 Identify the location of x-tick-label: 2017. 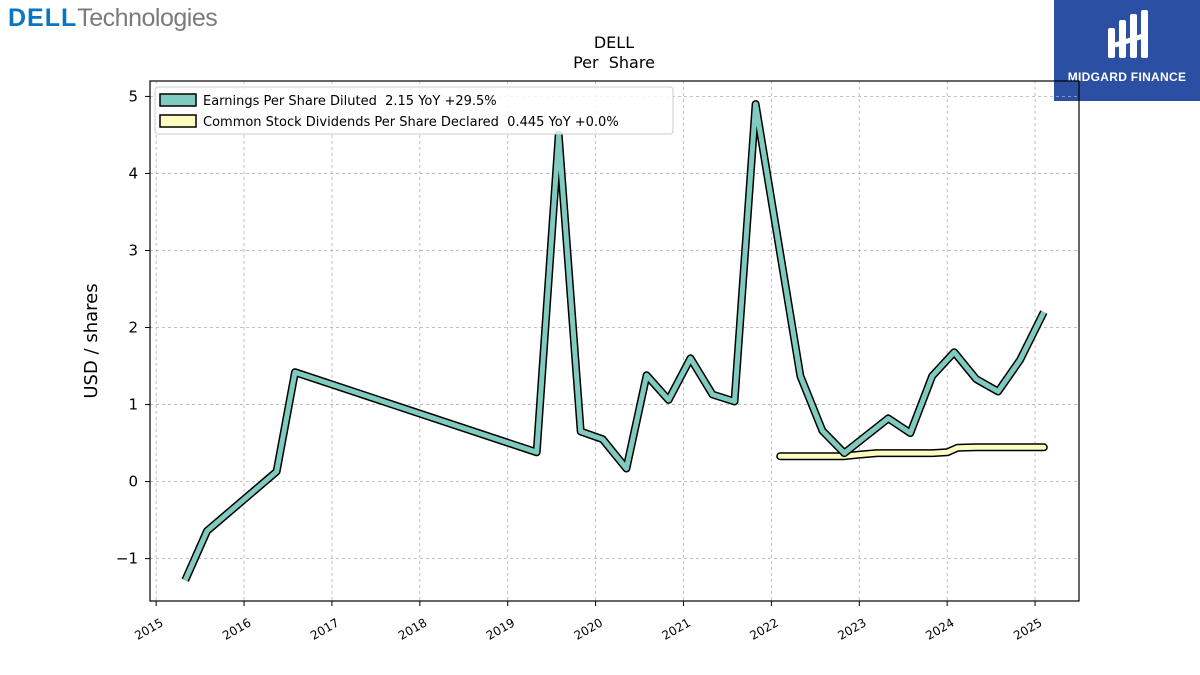
(324, 628).